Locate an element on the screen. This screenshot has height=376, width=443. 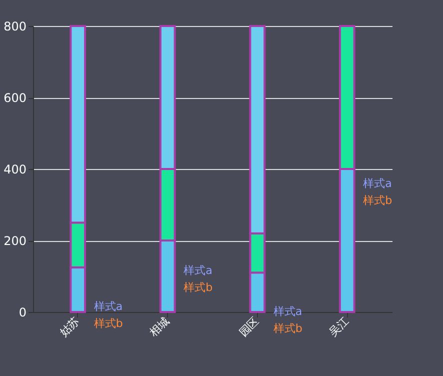
x-tick-label: 园区 is located at coordinates (249, 327).